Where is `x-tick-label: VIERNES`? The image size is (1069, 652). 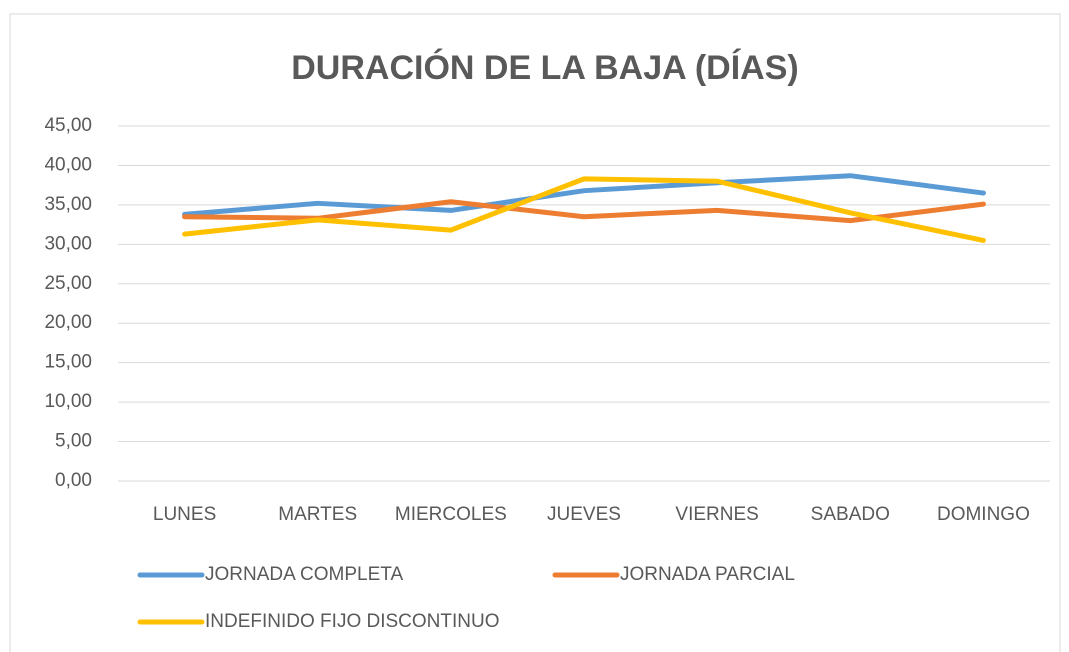 x-tick-label: VIERNES is located at coordinates (716, 514).